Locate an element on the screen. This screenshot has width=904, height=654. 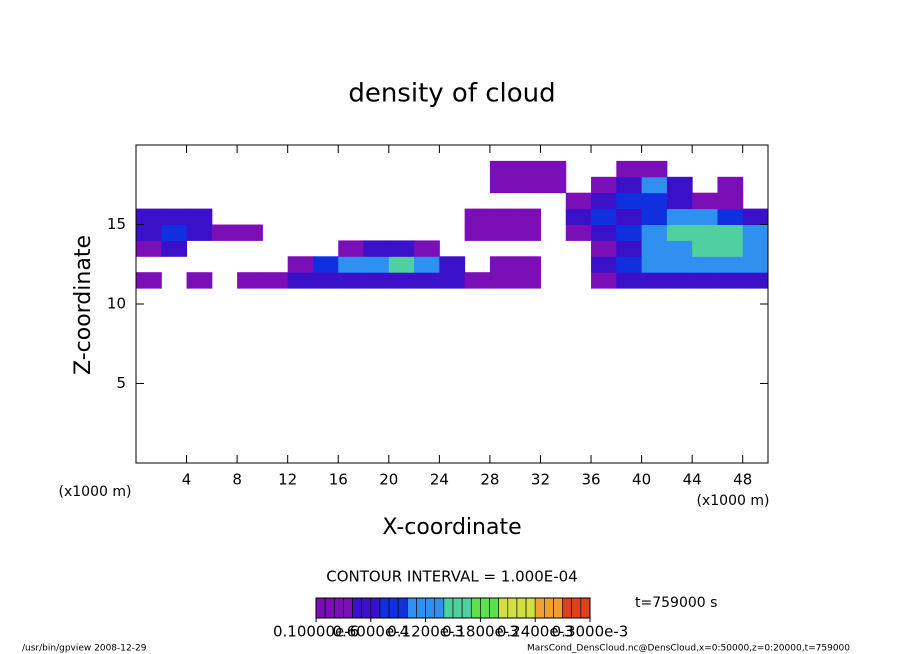
colorbar-tick-label: 0.3000e-3 is located at coordinates (590, 632).